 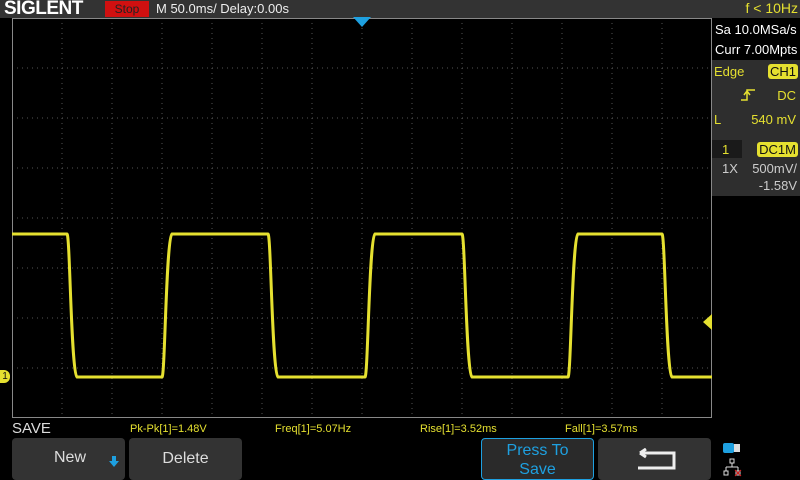 What do you see at coordinates (657, 459) in the screenshot?
I see `return-arrow-icon` at bounding box center [657, 459].